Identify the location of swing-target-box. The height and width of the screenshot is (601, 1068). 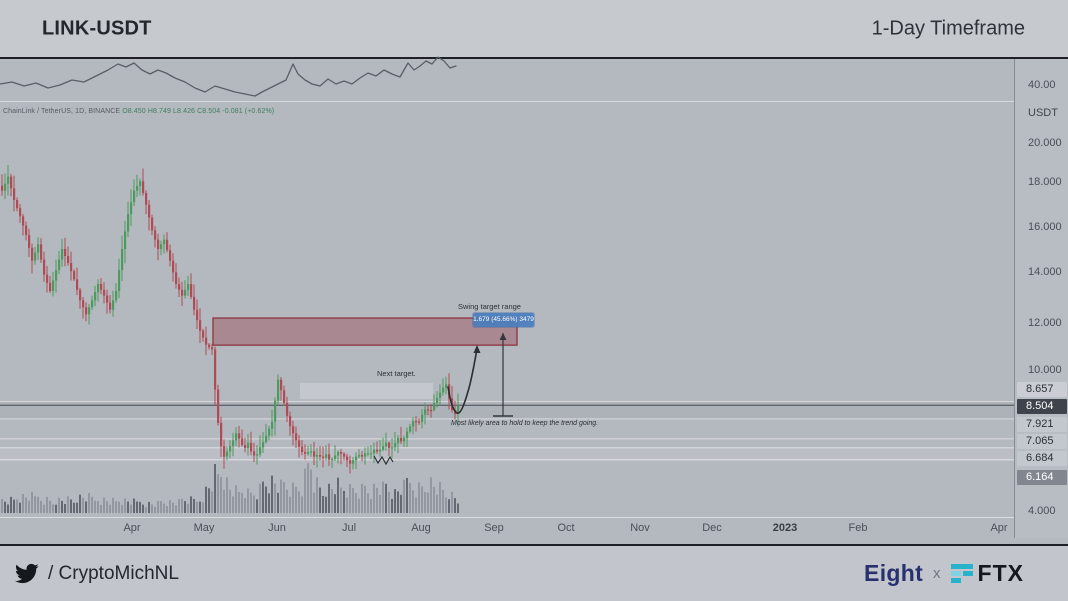
(365, 331).